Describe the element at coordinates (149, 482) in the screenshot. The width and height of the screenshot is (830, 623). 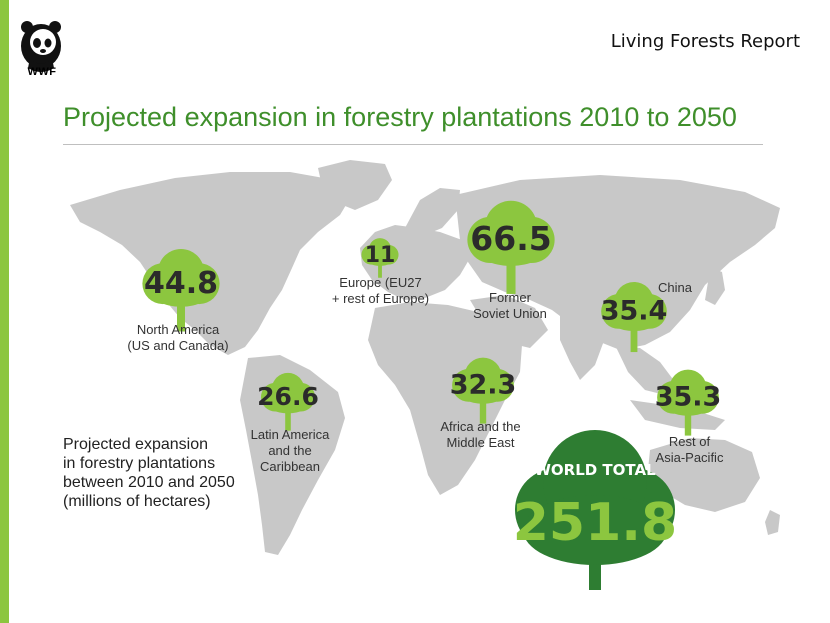
I see `legend-line: between 2010 and 2050` at that location.